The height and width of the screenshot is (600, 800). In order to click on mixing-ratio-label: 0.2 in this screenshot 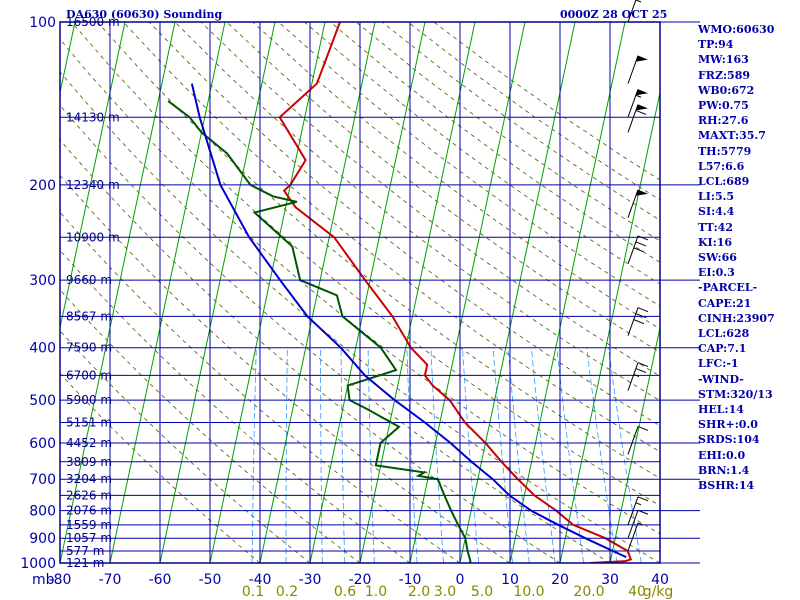, I will do `click(287, 592)`.